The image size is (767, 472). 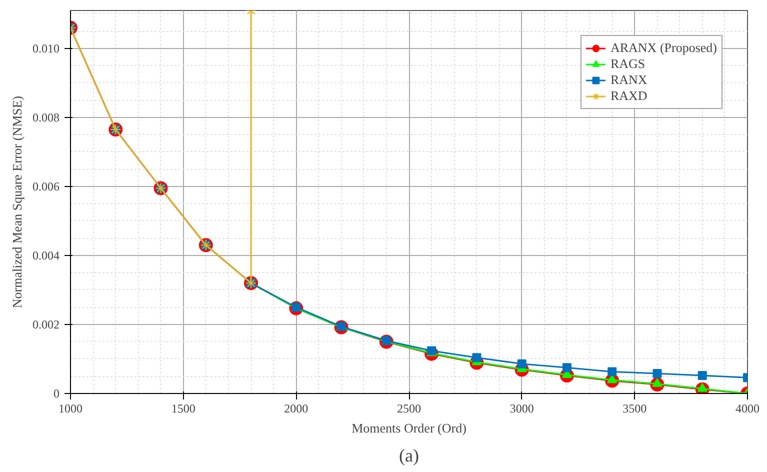 I want to click on x-tick-label: 2000, so click(x=296, y=409).